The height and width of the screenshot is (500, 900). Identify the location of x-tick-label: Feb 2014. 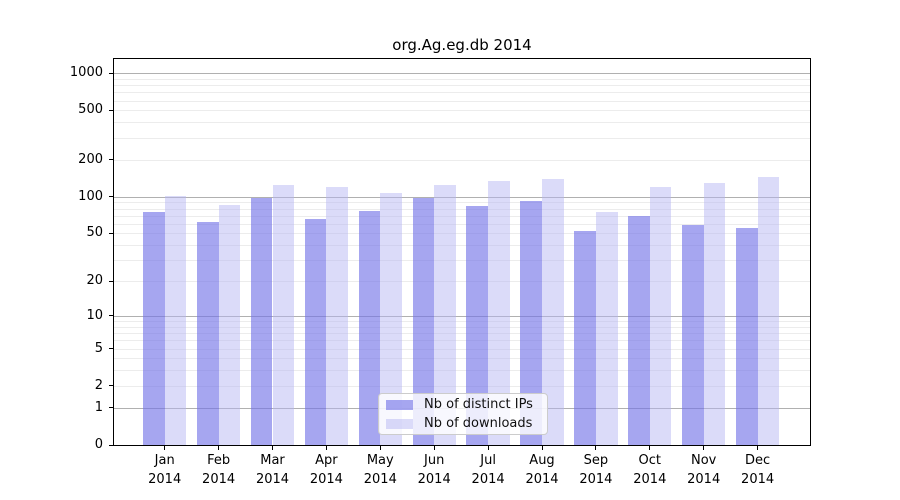
(219, 470).